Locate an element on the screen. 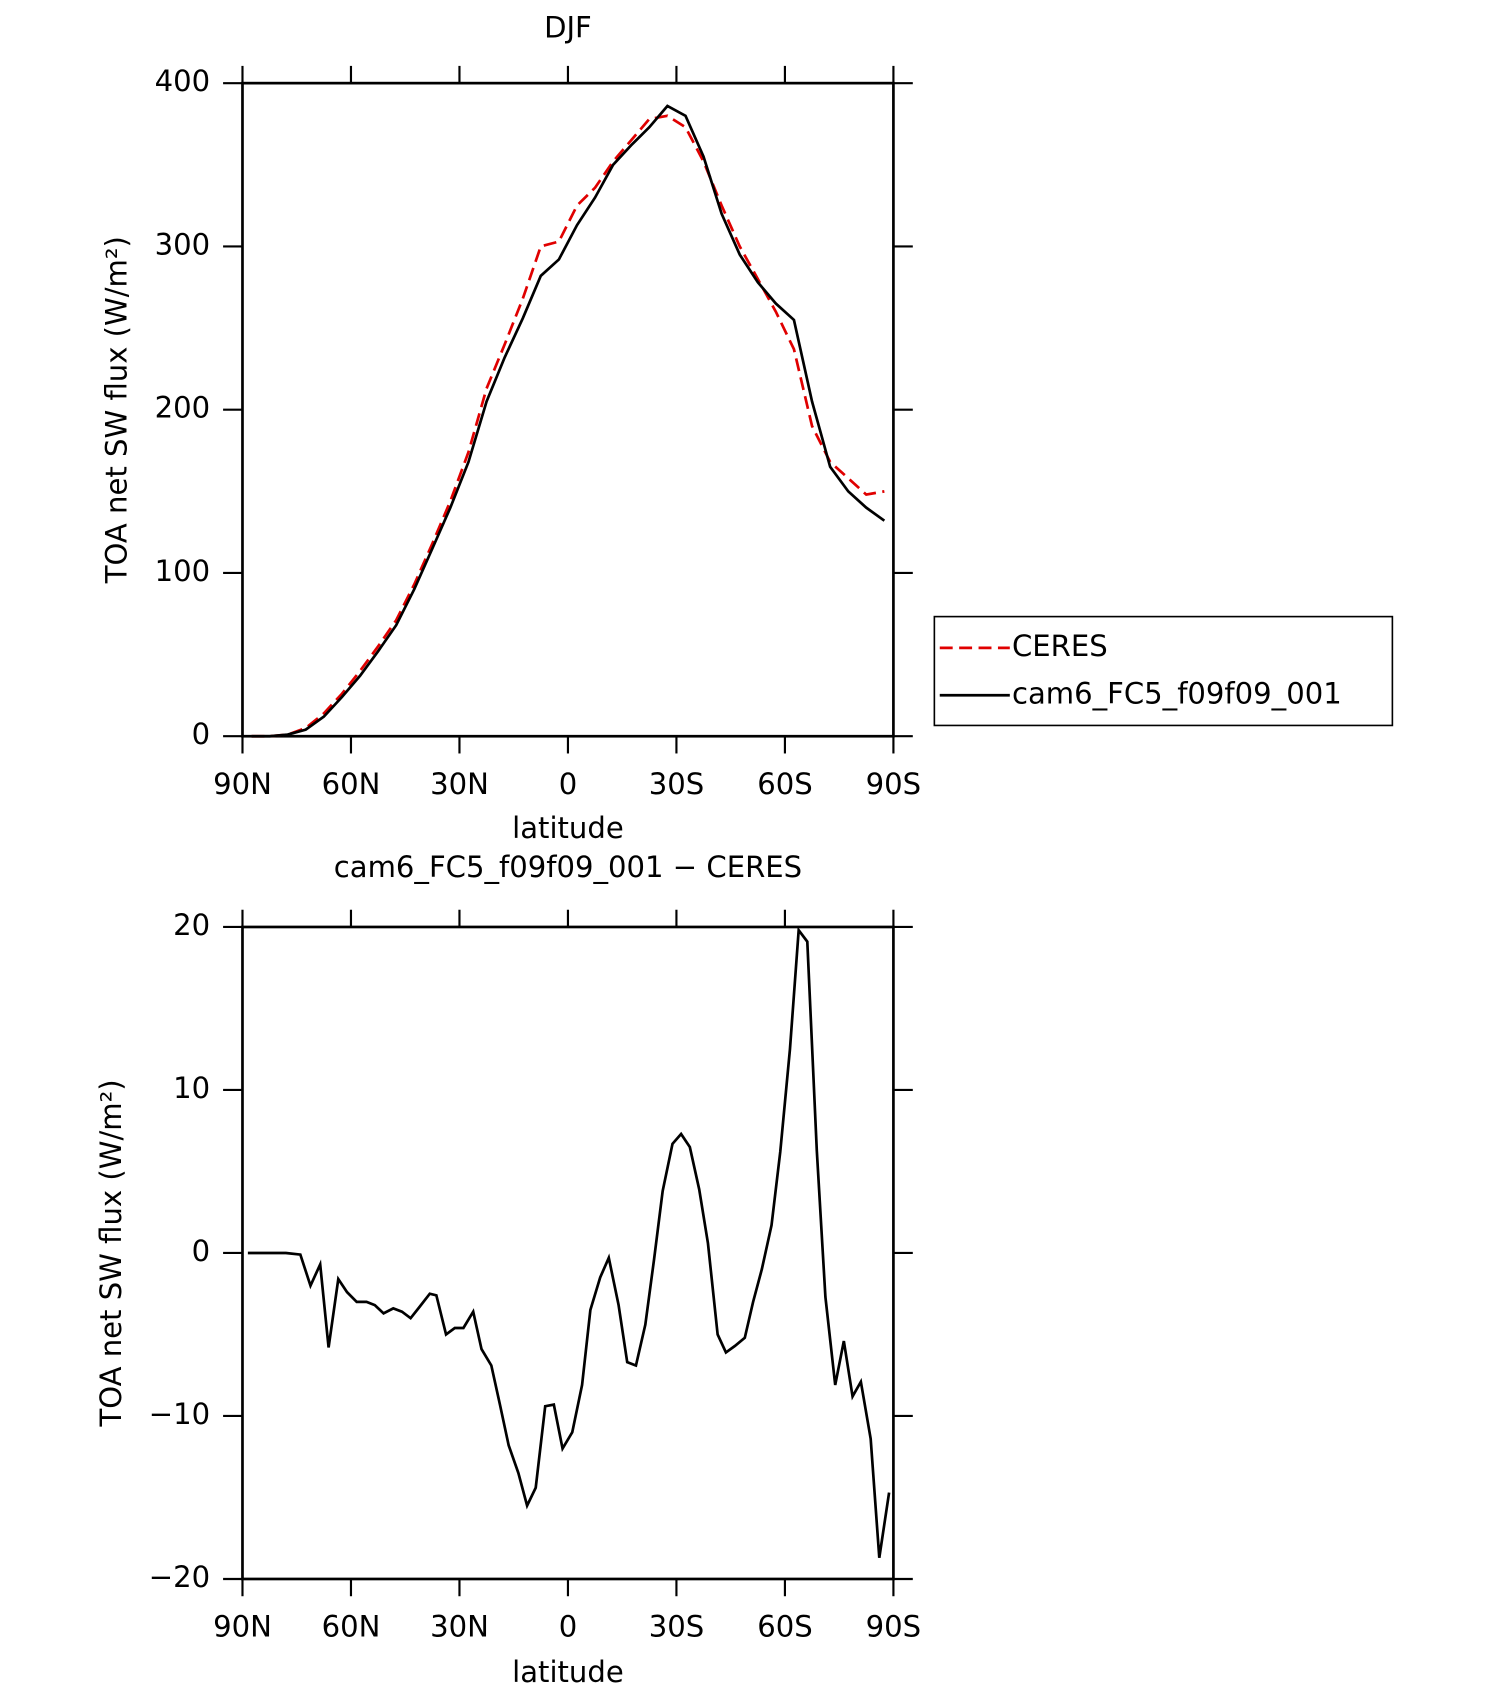  chart-title: cam6_FC5_f09f09_001 − CERES is located at coordinates (568, 867).